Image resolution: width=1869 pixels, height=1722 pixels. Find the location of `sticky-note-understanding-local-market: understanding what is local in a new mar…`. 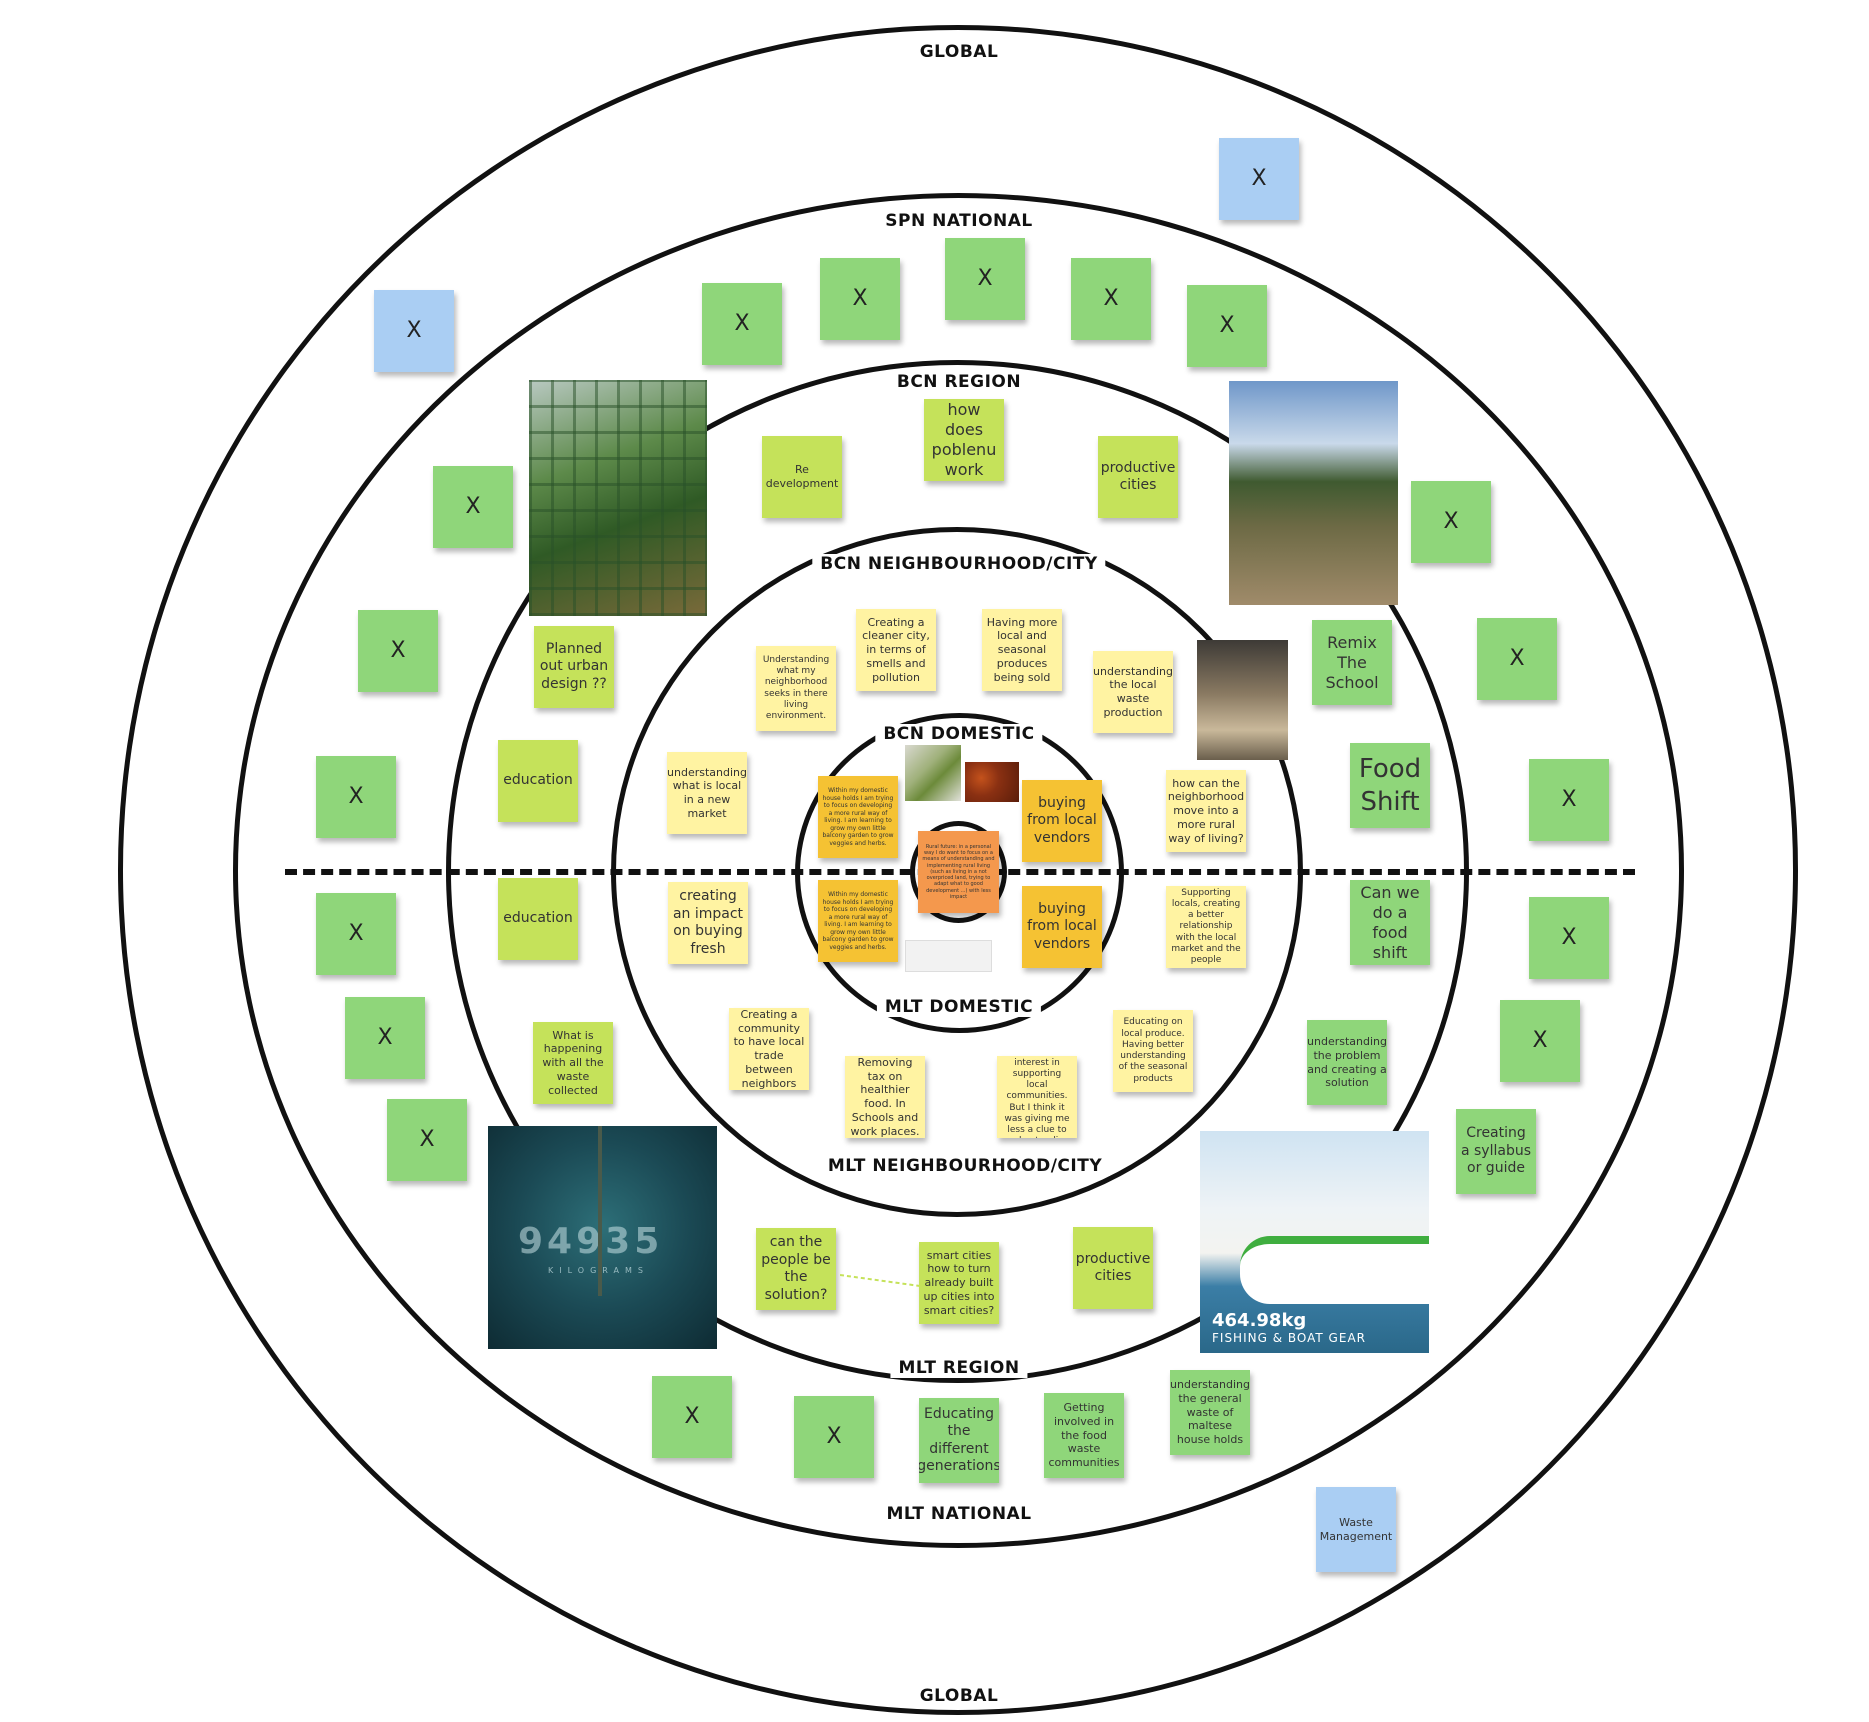

sticky-note-understanding-local-market: understanding what is local in a new mar… is located at coordinates (707, 793).